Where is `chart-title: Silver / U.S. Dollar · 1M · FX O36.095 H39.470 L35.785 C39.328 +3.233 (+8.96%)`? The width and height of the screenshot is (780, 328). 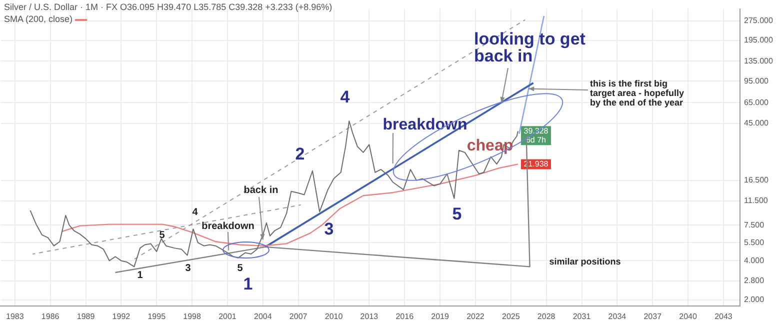 chart-title: Silver / U.S. Dollar · 1M · FX O36.095 H39.470 L35.785 C39.328 +3.233 (+8.96%) is located at coordinates (168, 7).